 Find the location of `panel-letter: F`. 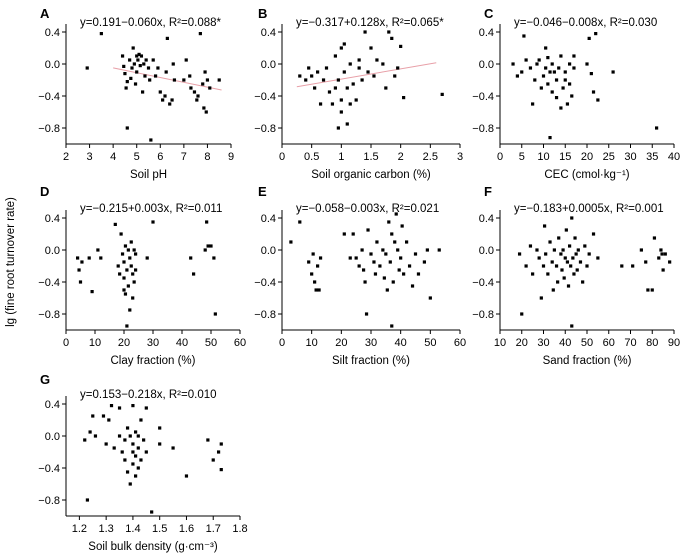

panel-letter: F is located at coordinates (488, 191).